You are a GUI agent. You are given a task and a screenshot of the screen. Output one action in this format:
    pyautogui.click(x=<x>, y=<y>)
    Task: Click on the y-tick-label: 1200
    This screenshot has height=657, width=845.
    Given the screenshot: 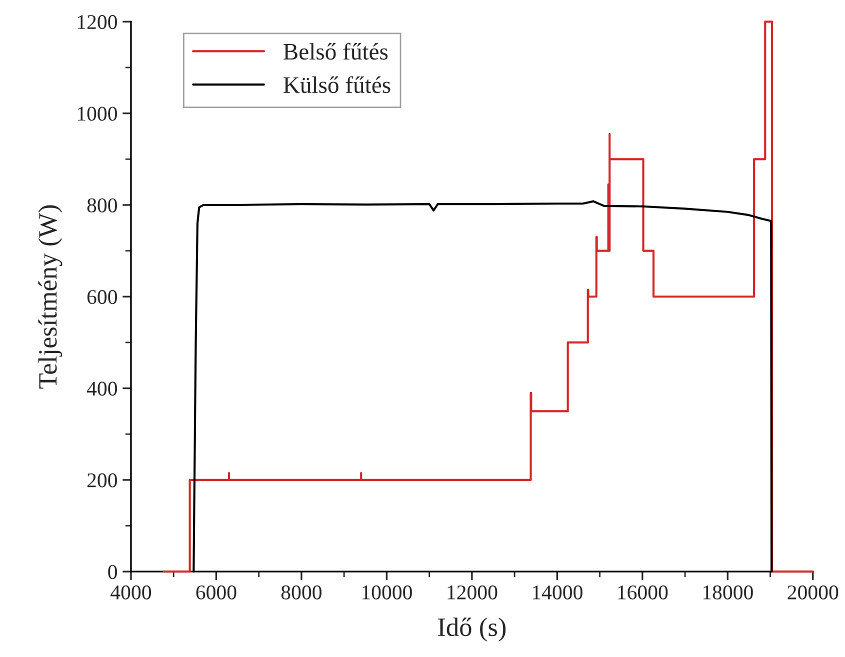 What is the action you would take?
    pyautogui.click(x=97, y=22)
    